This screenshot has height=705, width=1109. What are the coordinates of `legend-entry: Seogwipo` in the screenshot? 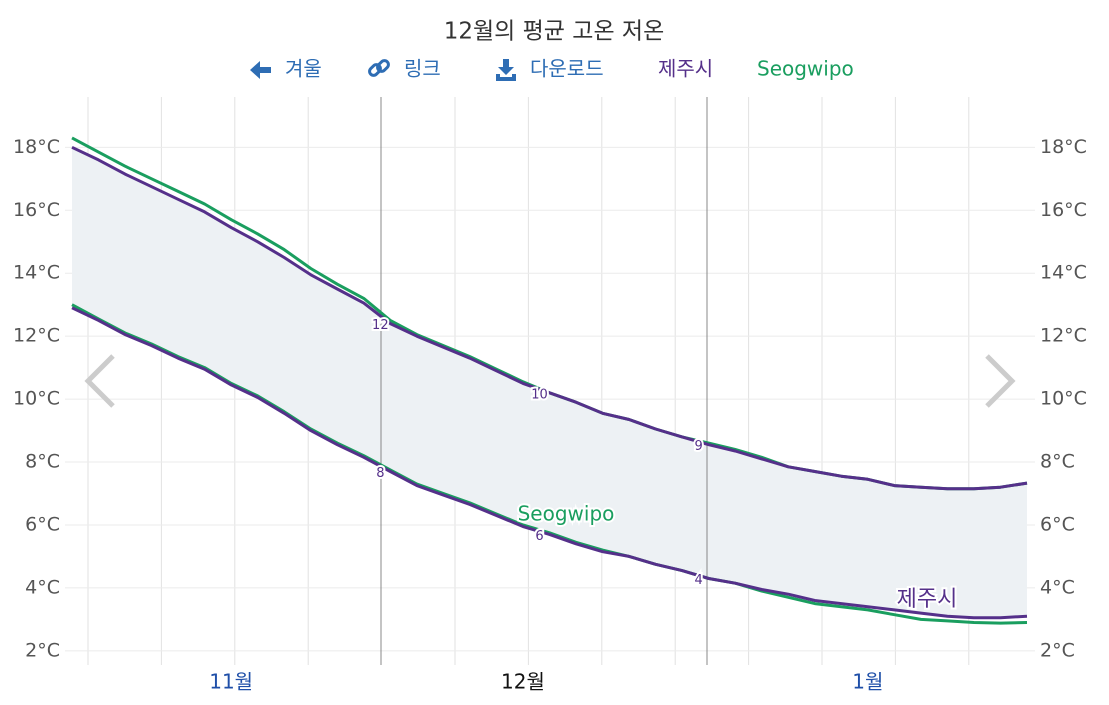 It's located at (805, 69).